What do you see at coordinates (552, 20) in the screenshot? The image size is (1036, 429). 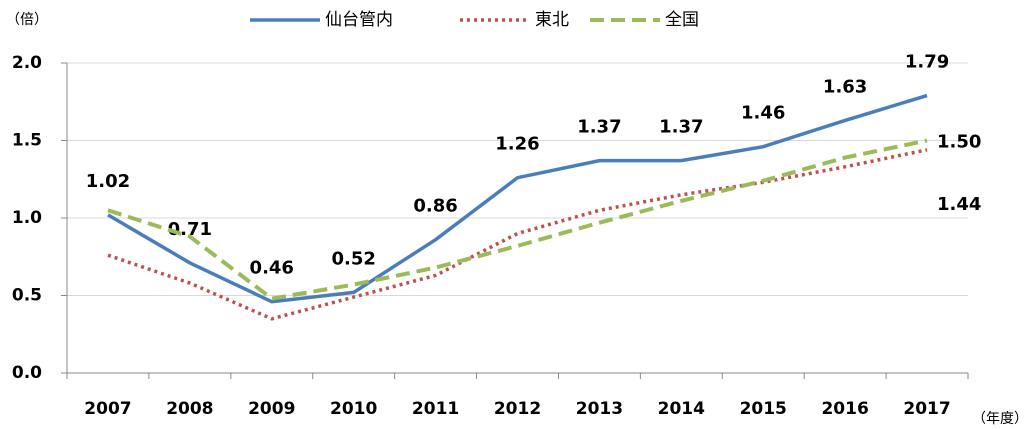 I see `legend-label: 東北` at bounding box center [552, 20].